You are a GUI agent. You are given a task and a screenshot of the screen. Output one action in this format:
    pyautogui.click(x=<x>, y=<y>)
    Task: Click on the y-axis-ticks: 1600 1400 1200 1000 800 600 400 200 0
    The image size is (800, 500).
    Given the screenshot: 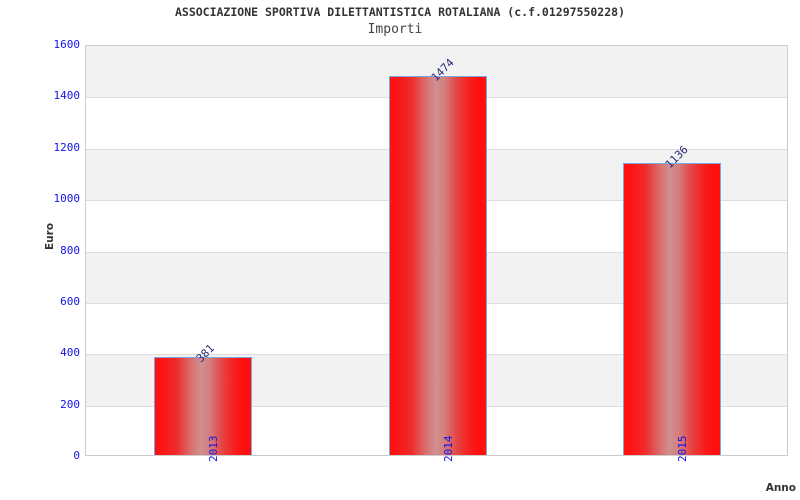 What is the action you would take?
    pyautogui.click(x=44, y=250)
    